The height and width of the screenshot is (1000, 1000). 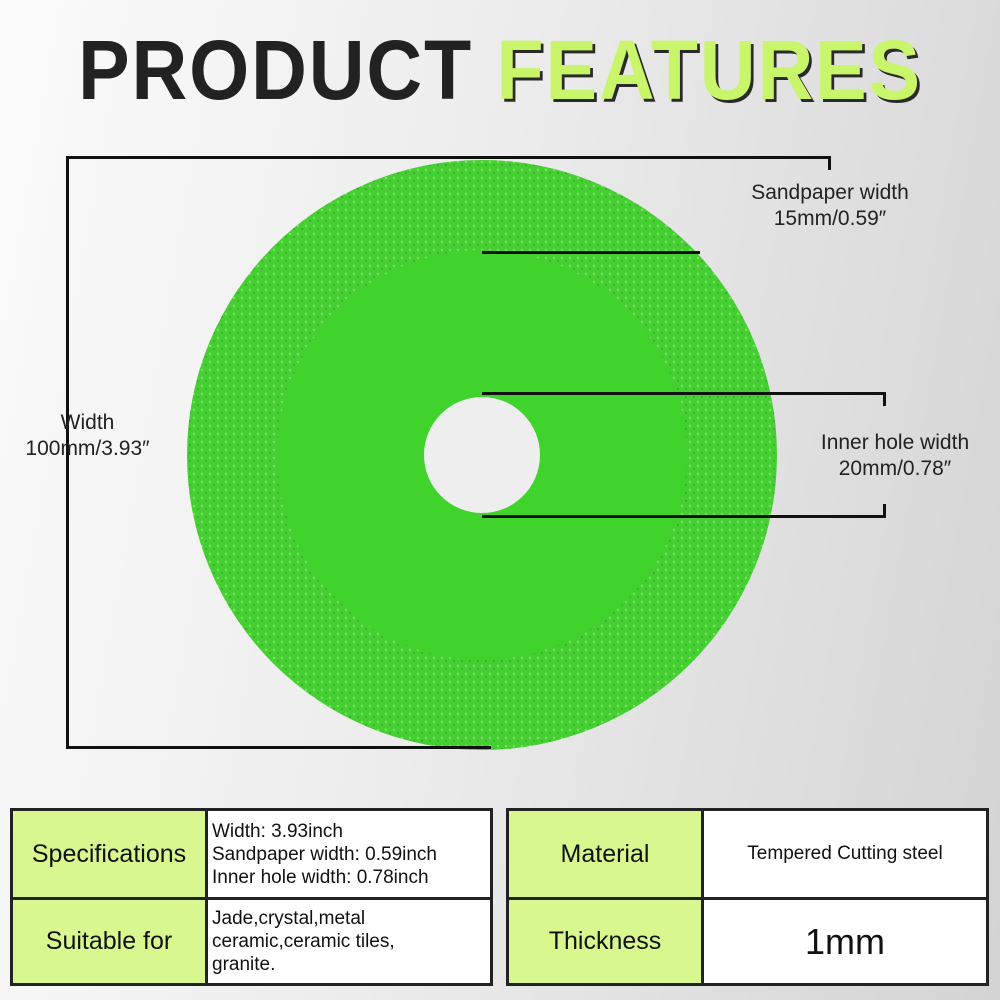 What do you see at coordinates (244, 964) in the screenshot?
I see `spec-line: granite.` at bounding box center [244, 964].